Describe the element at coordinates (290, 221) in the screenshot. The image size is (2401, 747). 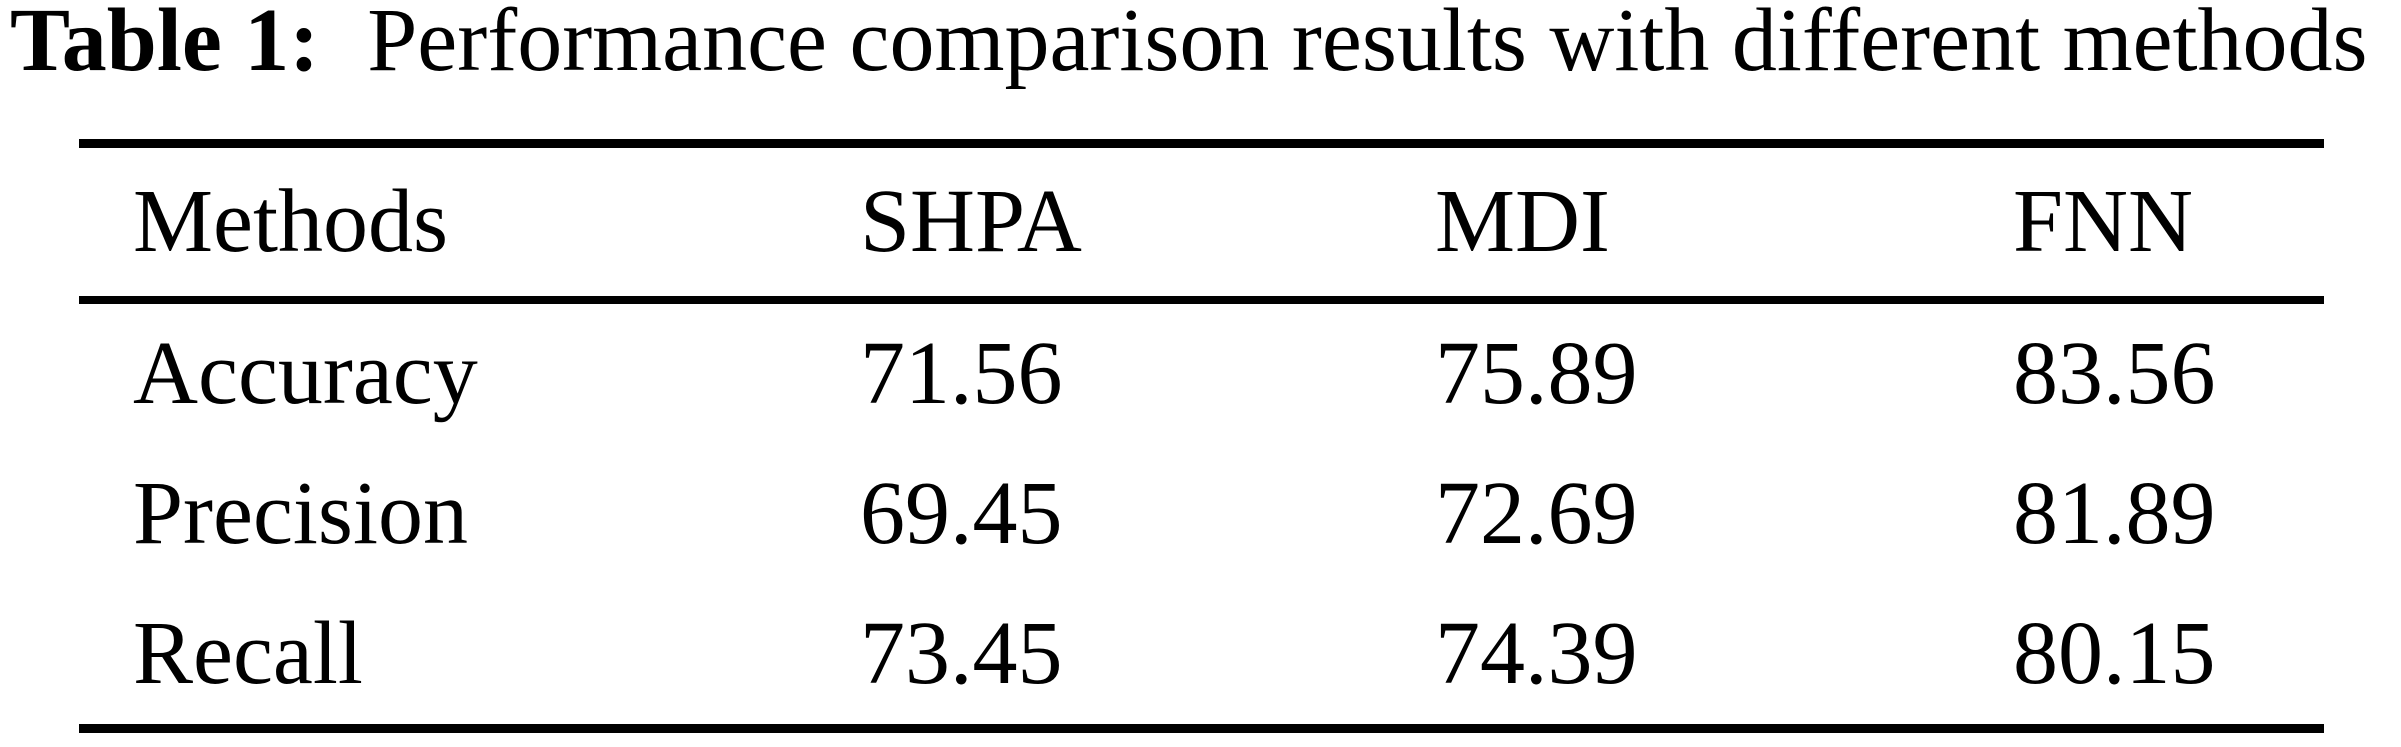
I see `column-header-methods: Methods` at that location.